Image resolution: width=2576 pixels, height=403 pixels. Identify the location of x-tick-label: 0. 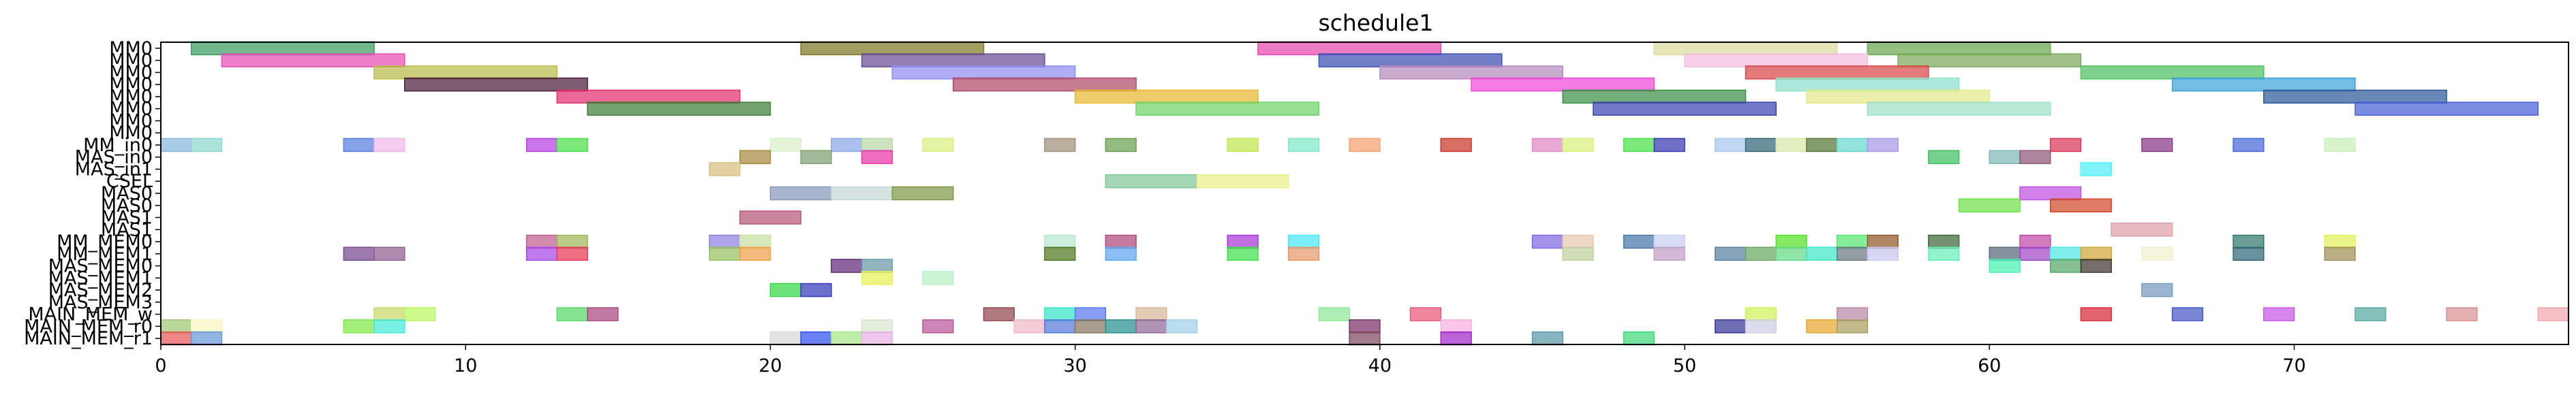
(160, 365).